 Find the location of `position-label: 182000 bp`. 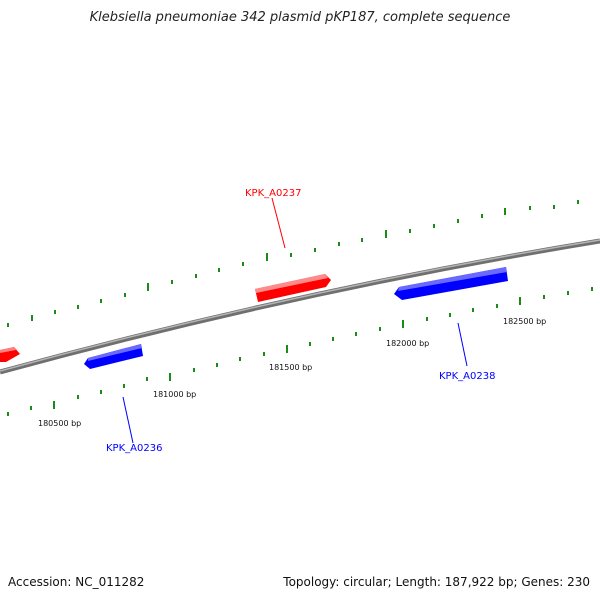

position-label: 182000 bp is located at coordinates (407, 343).